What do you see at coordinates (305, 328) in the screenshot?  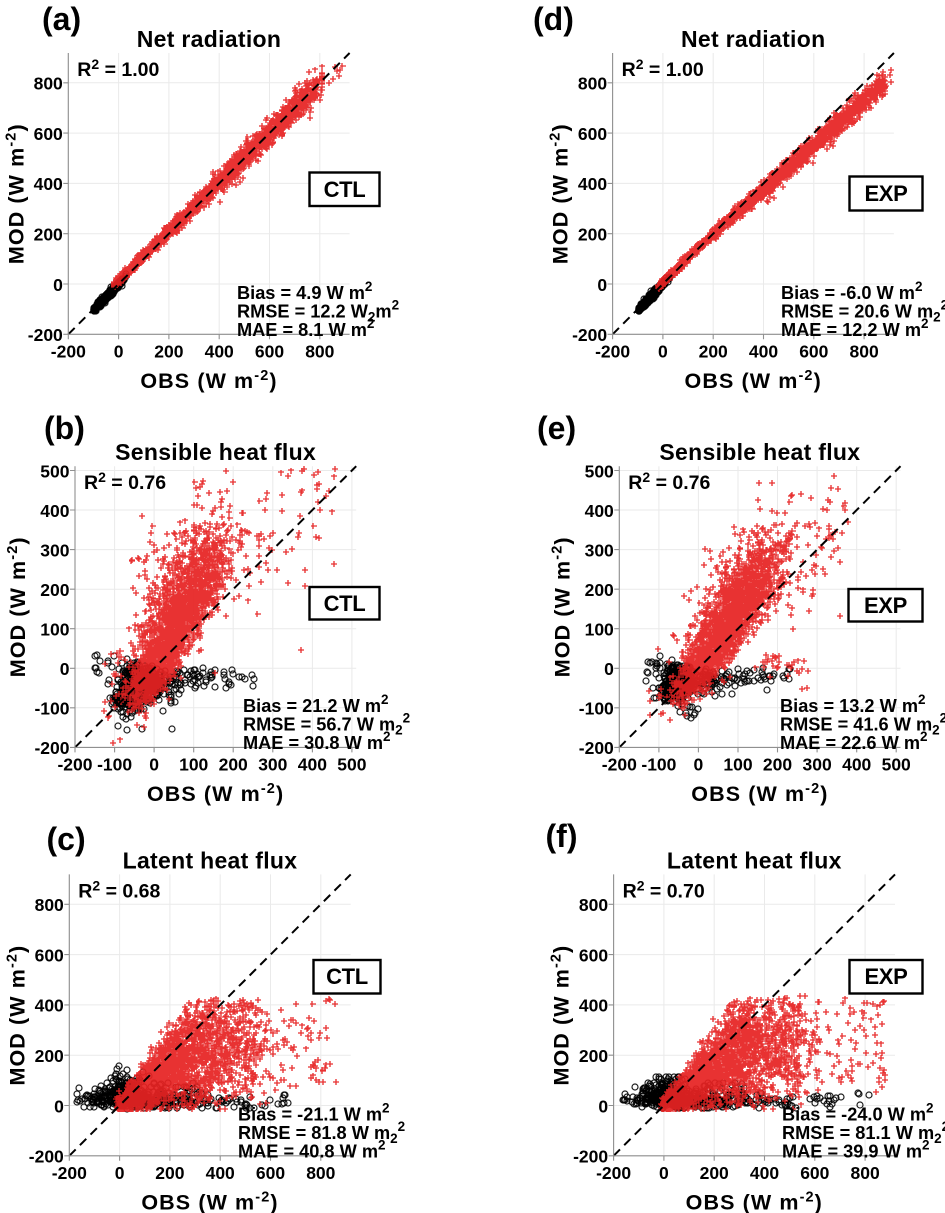 I see `svg-text: MAE = 8.1 W m2` at bounding box center [305, 328].